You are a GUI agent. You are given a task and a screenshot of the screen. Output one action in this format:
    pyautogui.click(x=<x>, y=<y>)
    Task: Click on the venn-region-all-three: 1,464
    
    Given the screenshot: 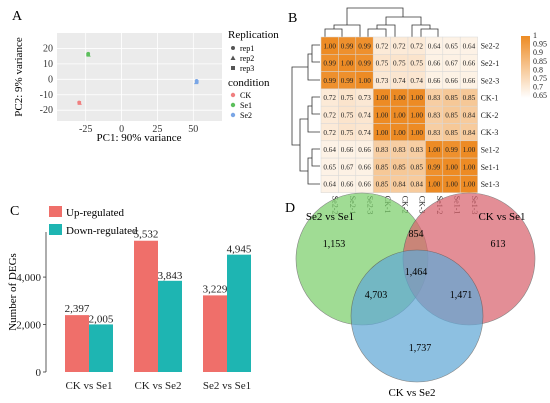 What is the action you would take?
    pyautogui.click(x=416, y=272)
    